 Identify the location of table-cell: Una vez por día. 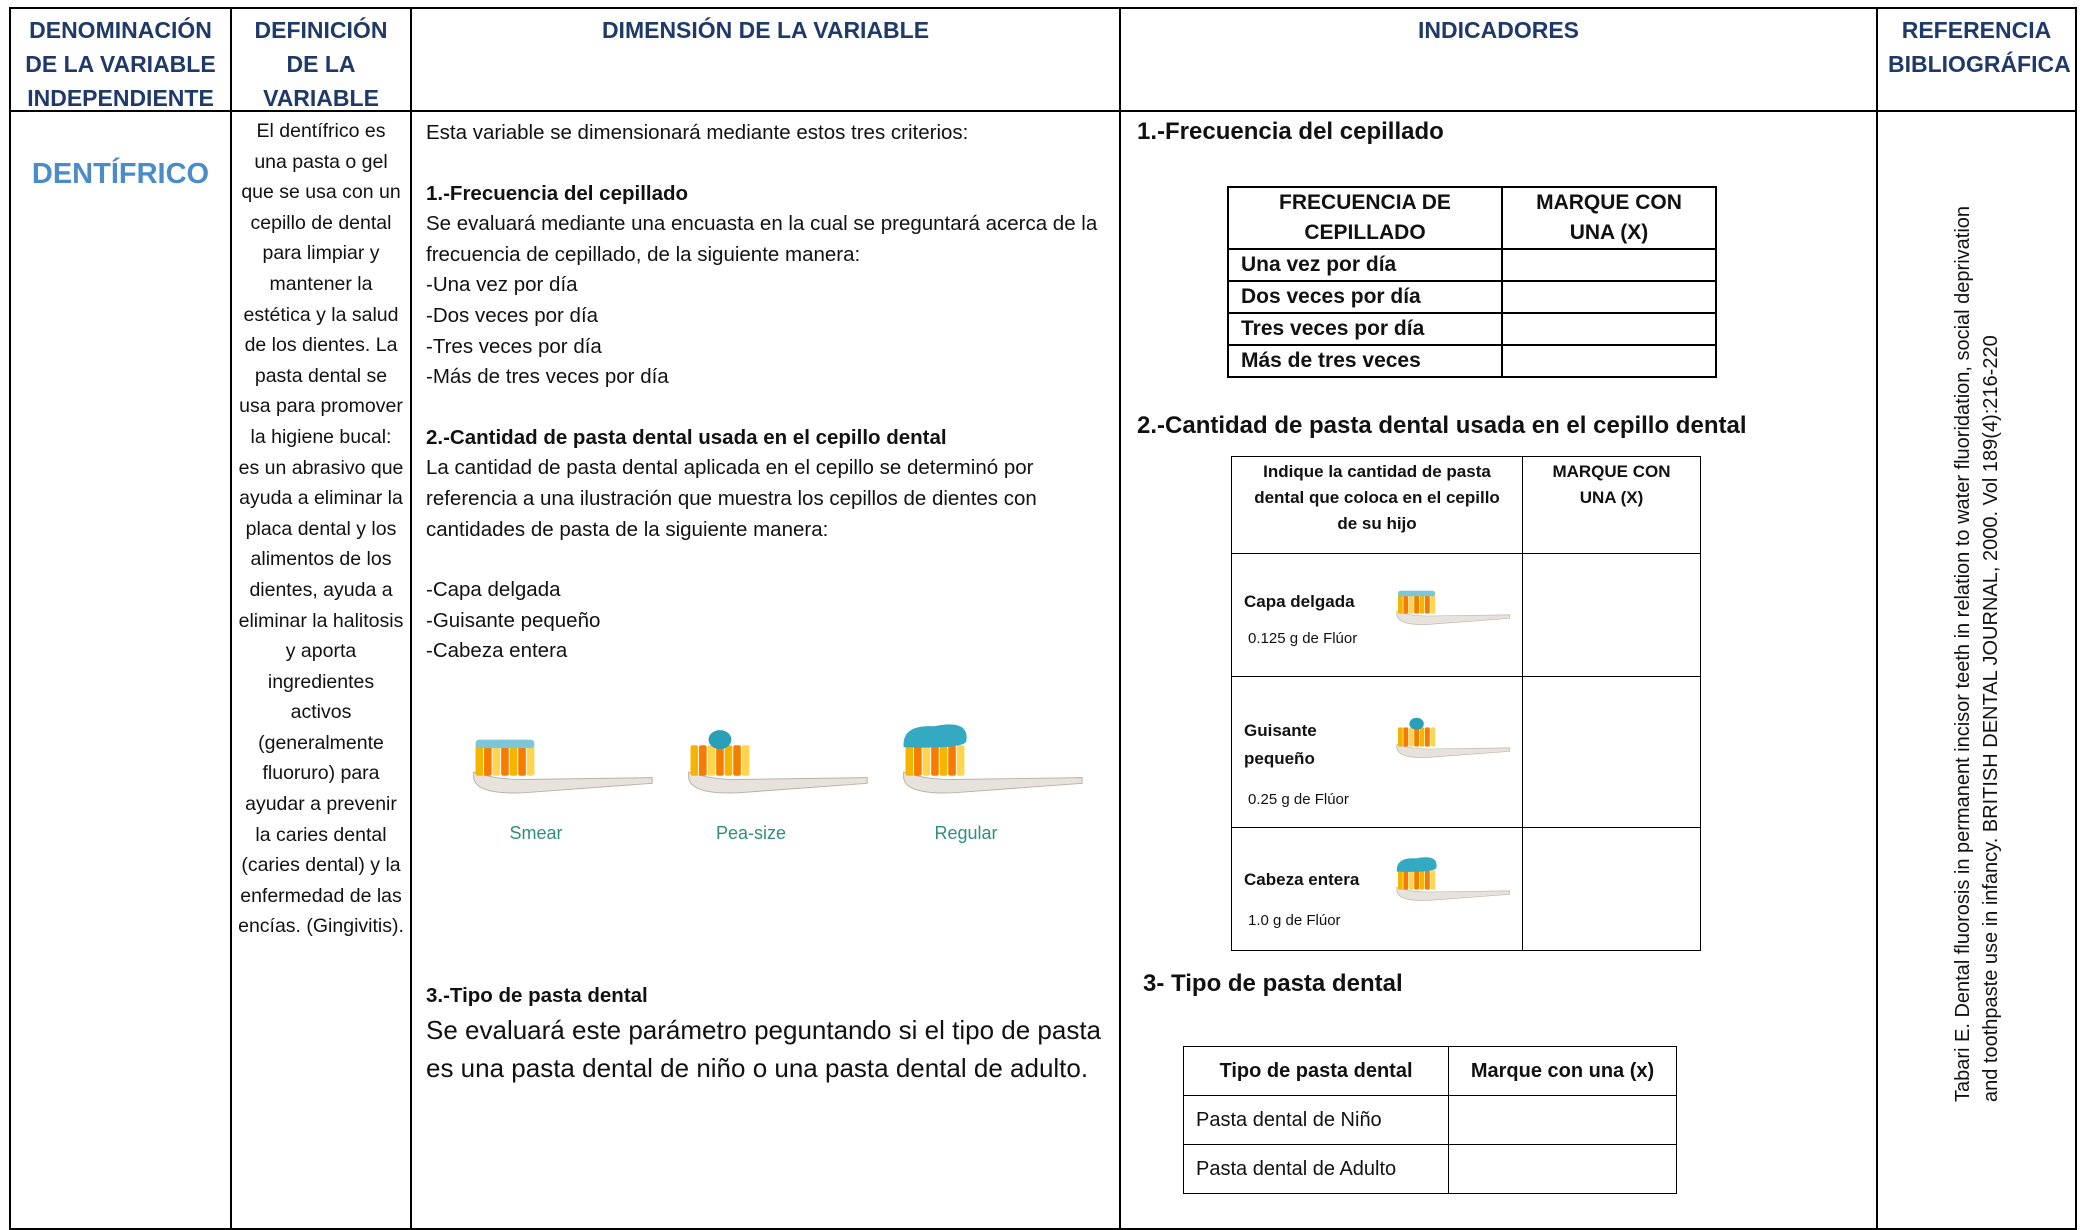
(1365, 265).